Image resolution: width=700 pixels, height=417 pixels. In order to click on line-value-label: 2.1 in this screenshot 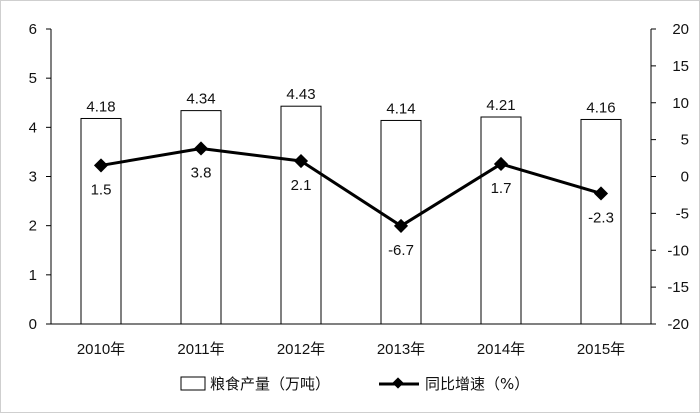, I will do `click(301, 185)`.